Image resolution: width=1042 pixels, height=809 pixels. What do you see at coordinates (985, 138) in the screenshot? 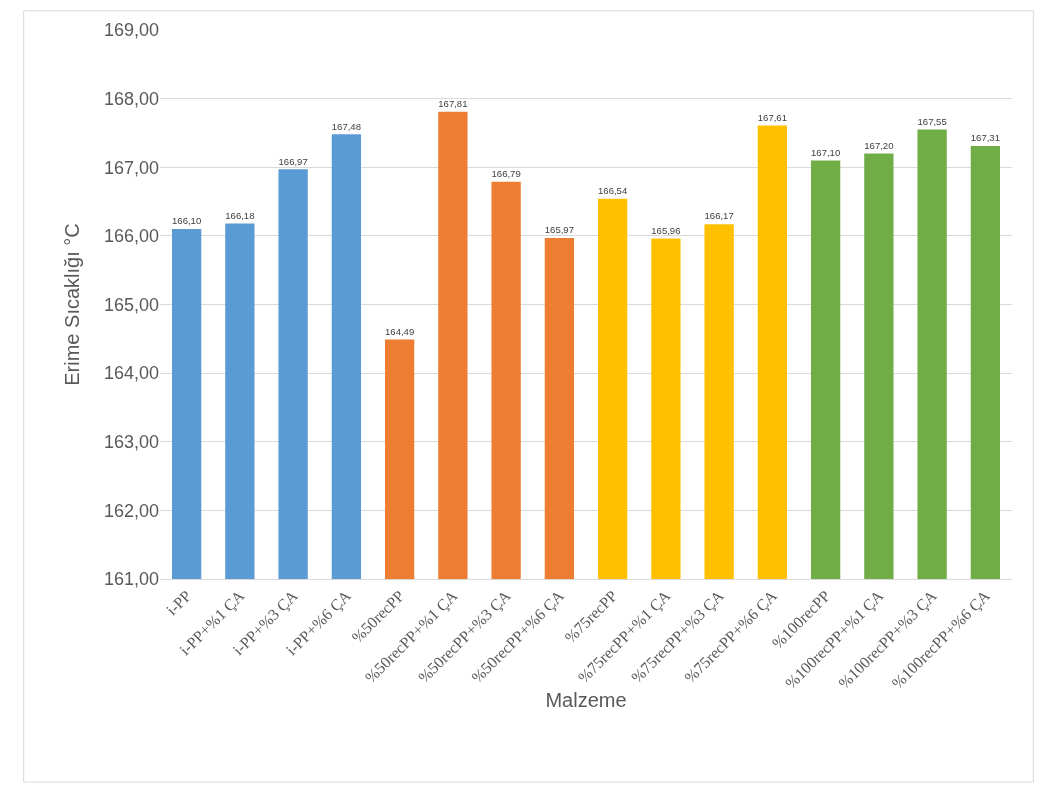
I see `data-label: 167,31` at bounding box center [985, 138].